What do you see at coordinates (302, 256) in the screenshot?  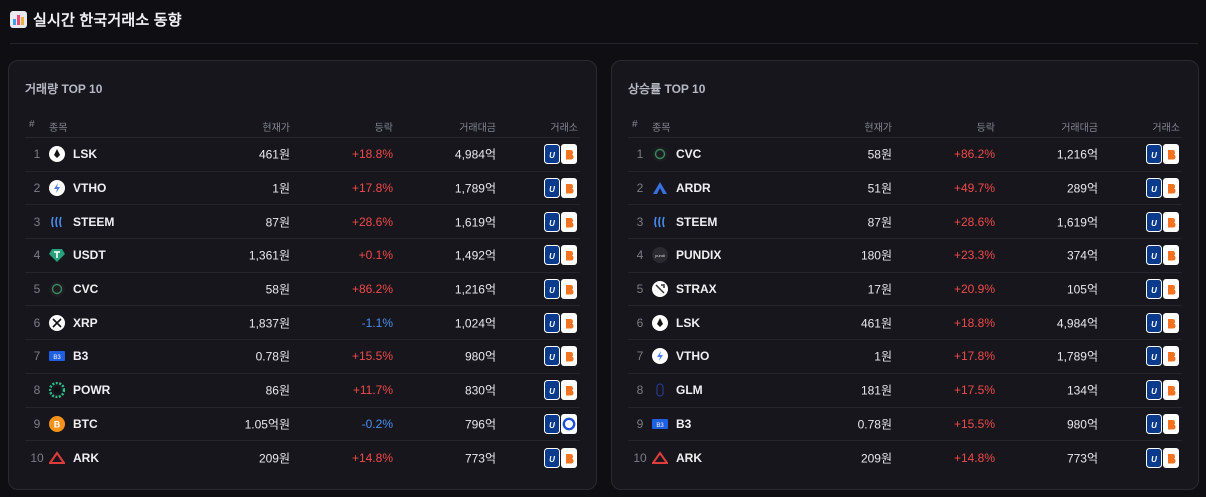 I see `table-row: 4 USDT 1,361원 +0.1% 1,492억 U` at bounding box center [302, 256].